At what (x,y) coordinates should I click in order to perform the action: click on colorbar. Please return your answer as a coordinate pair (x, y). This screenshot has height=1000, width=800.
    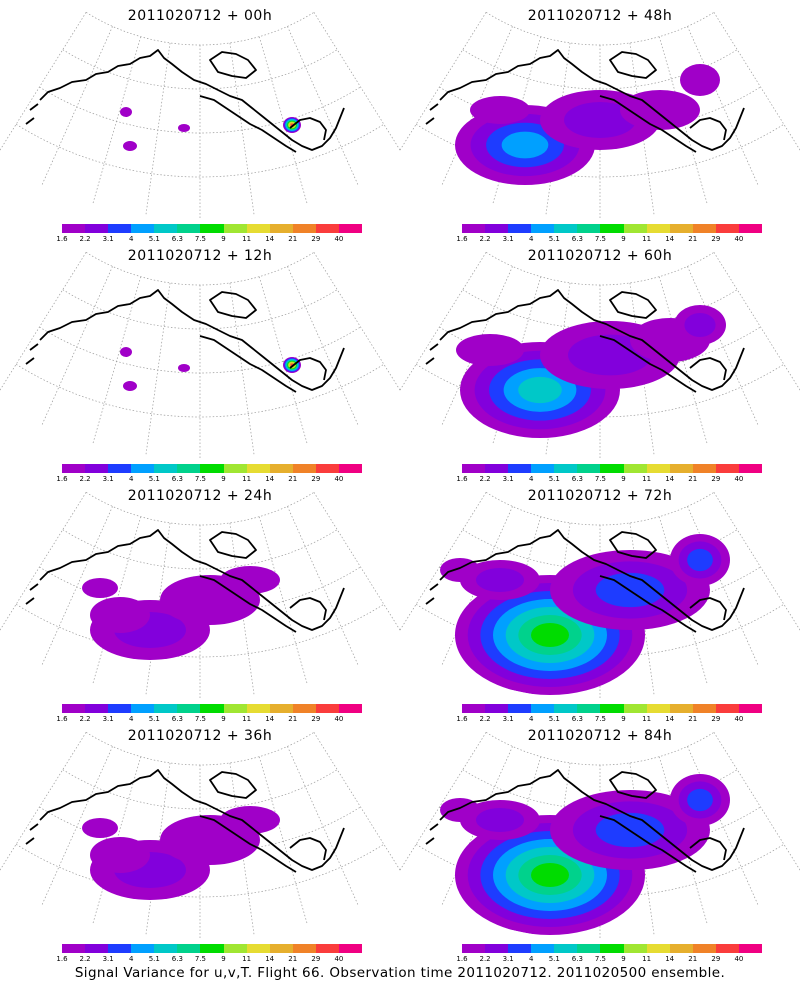
    Looking at the image, I should click on (212, 708).